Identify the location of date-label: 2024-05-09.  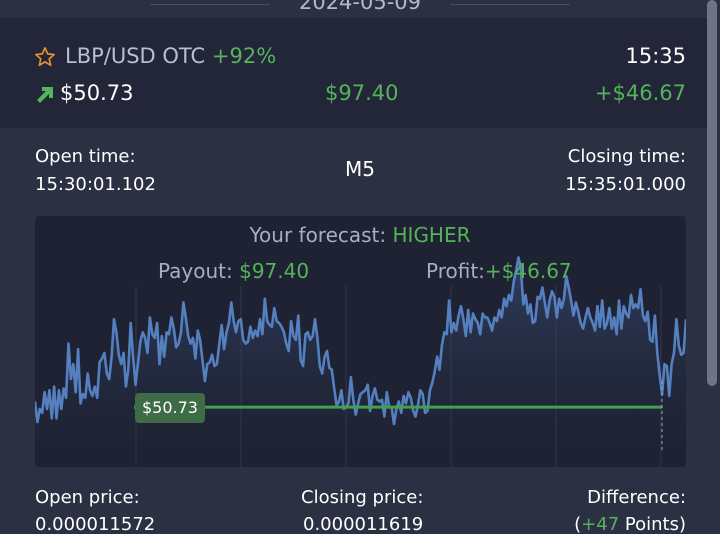
(360, 7).